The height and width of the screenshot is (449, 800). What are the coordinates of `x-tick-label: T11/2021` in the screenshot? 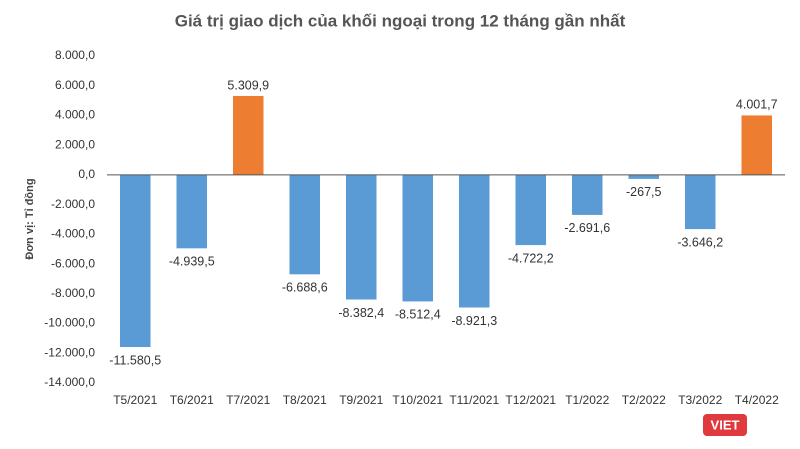 It's located at (474, 400).